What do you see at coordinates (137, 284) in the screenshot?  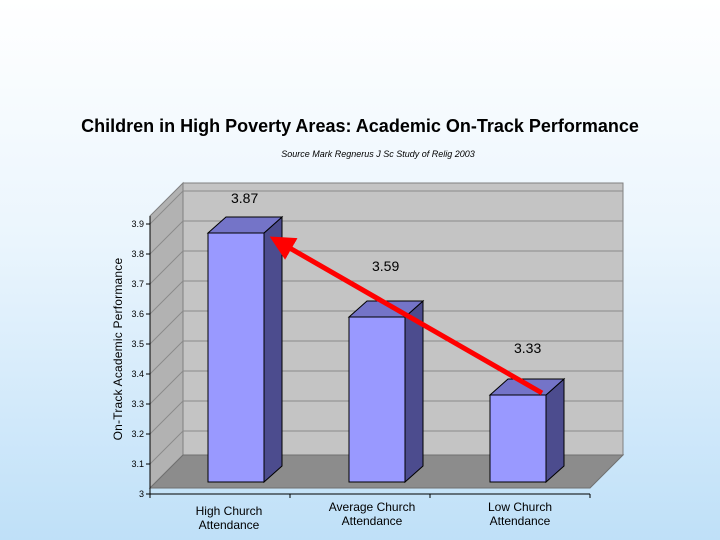 I see `y-tick-label: 3.7` at bounding box center [137, 284].